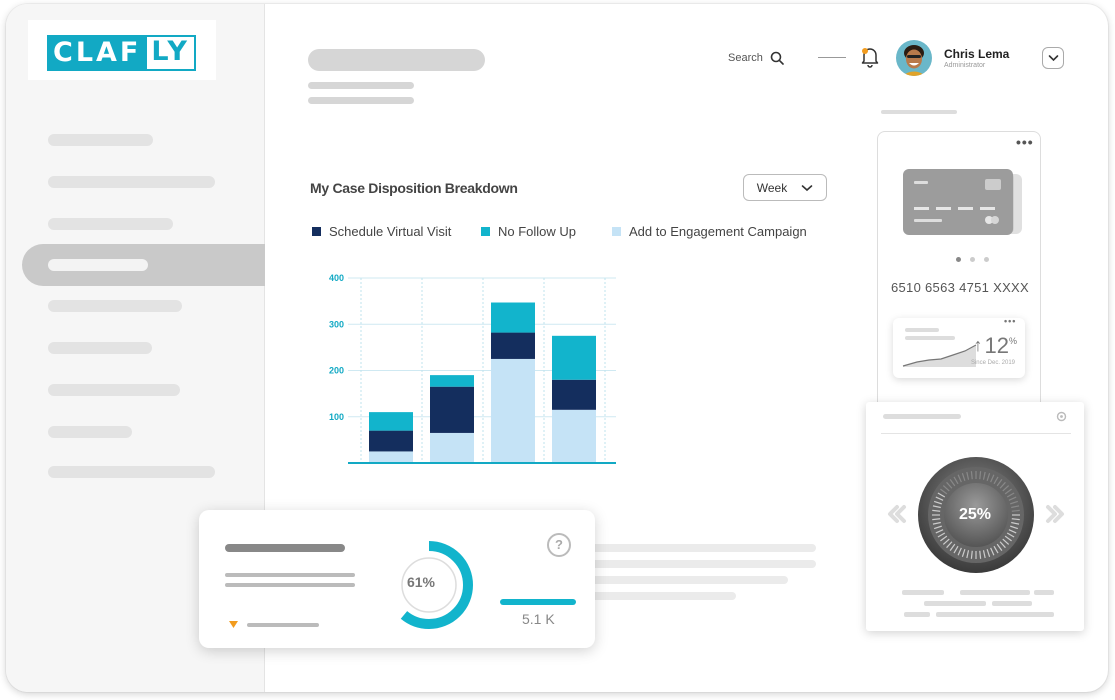 This screenshot has width=1115, height=700. Describe the element at coordinates (381, 231) in the screenshot. I see `legend-item-schedule: Schedule Virtual Visit` at that location.